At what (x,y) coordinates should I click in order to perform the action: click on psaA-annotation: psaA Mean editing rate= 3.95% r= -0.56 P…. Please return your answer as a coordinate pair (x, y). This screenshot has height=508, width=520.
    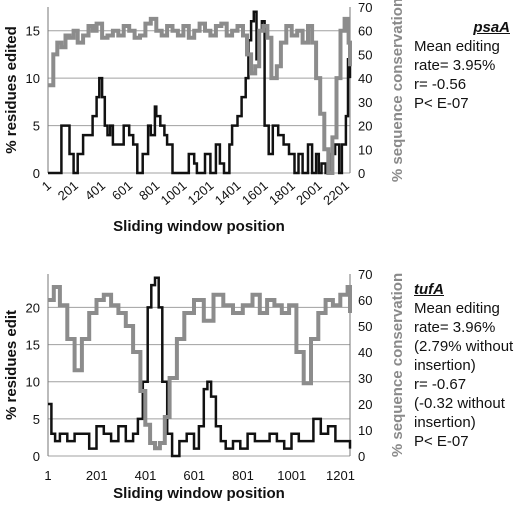
    Looking at the image, I should click on (462, 65).